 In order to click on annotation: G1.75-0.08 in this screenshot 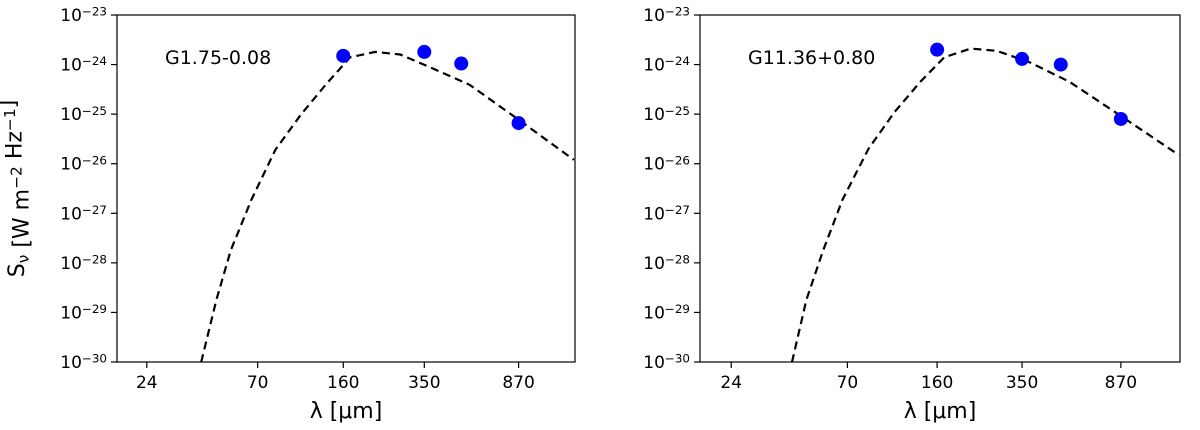, I will do `click(218, 58)`.